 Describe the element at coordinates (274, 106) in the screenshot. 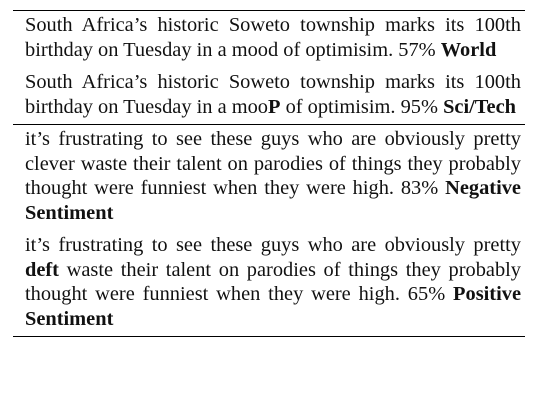

I see `perturbed-word: P` at that location.